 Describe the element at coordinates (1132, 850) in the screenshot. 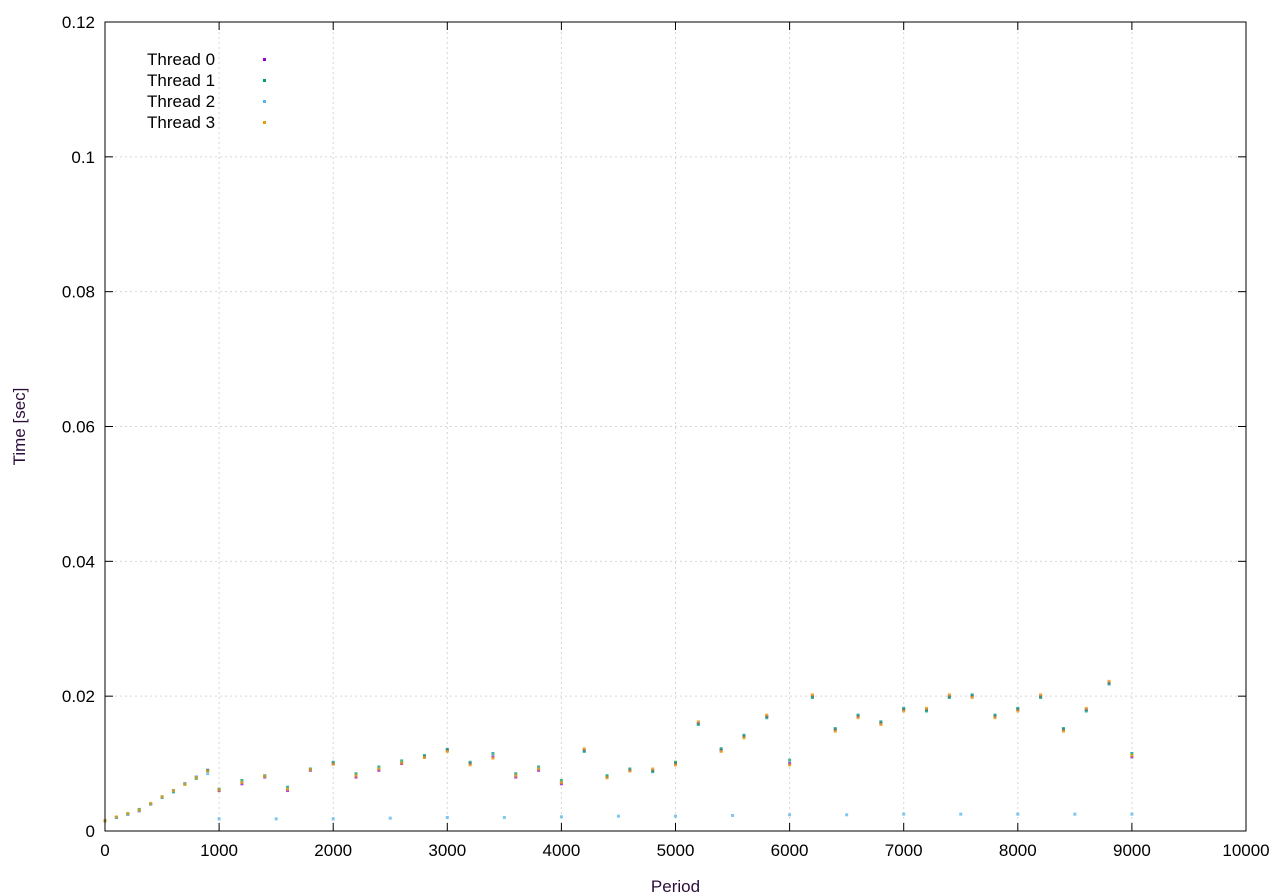

I see `x-tick-label: 9000` at that location.